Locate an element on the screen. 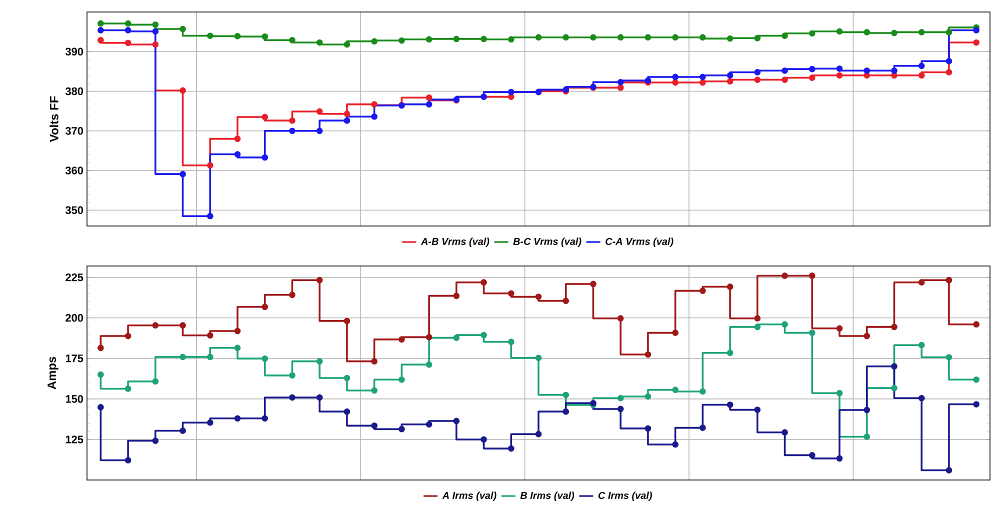  y-tick-label: 225 is located at coordinates (75, 277).